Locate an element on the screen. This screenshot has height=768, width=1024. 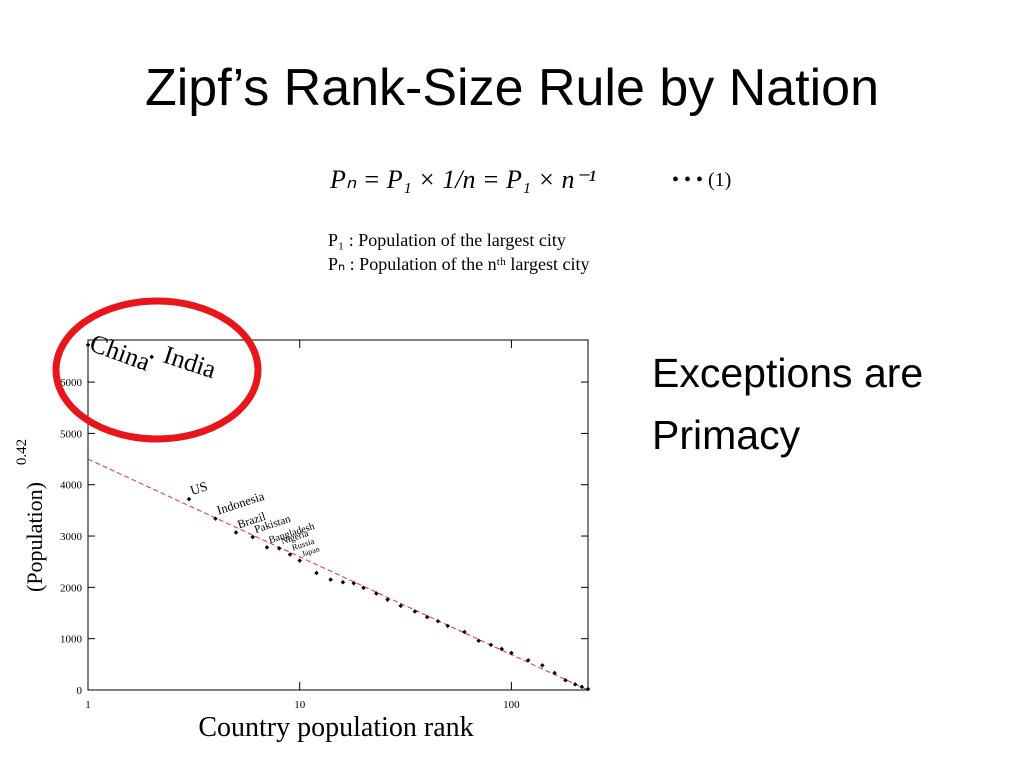
y-tick-label: 4000 is located at coordinates (71, 486).